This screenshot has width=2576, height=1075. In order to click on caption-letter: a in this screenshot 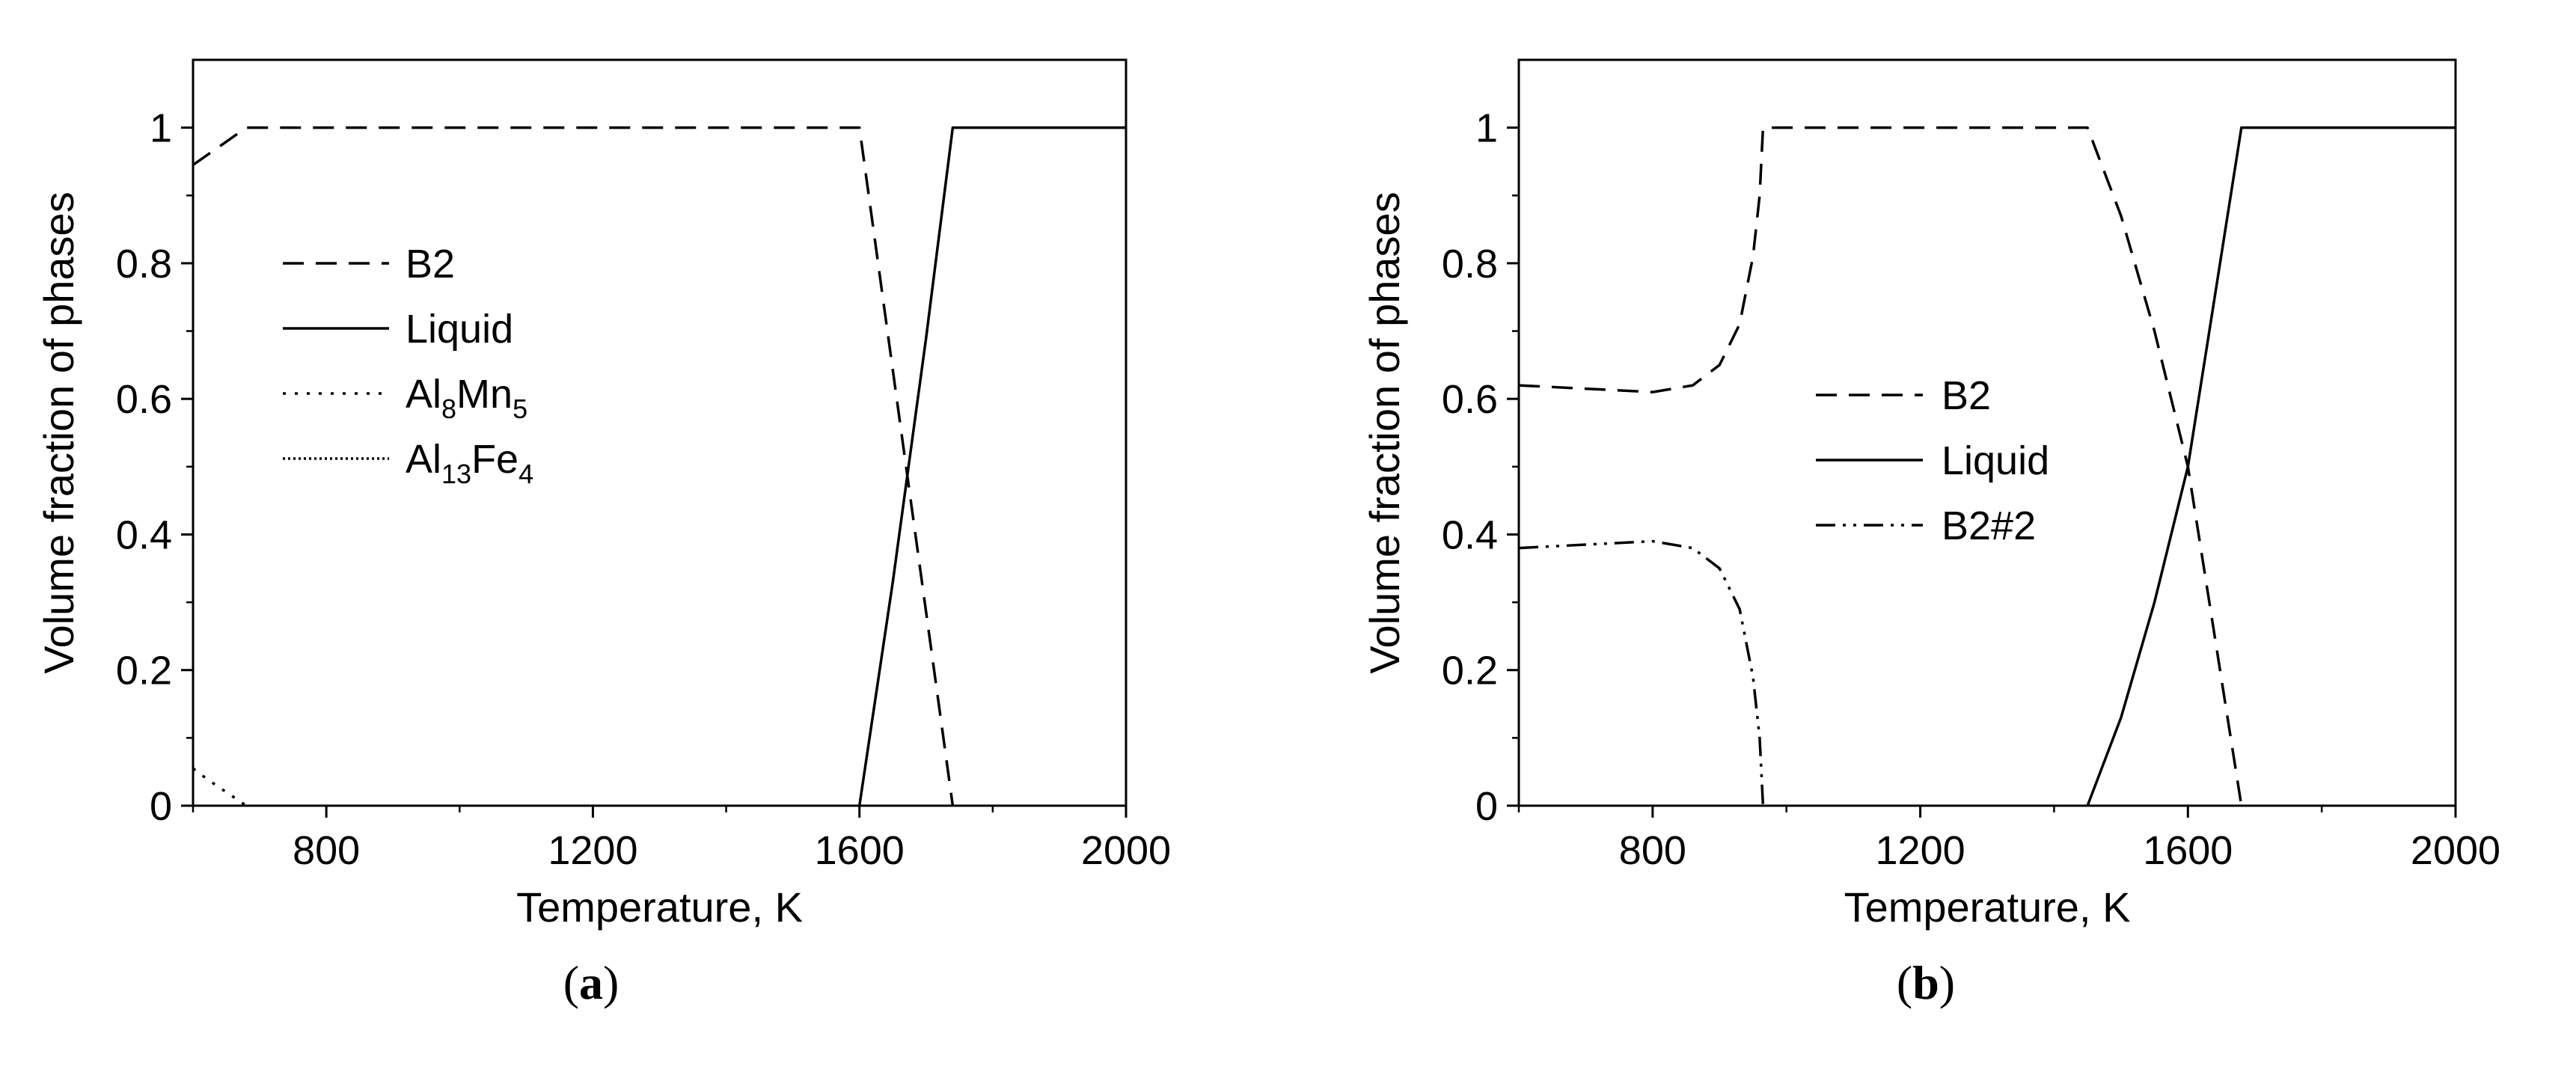, I will do `click(591, 983)`.